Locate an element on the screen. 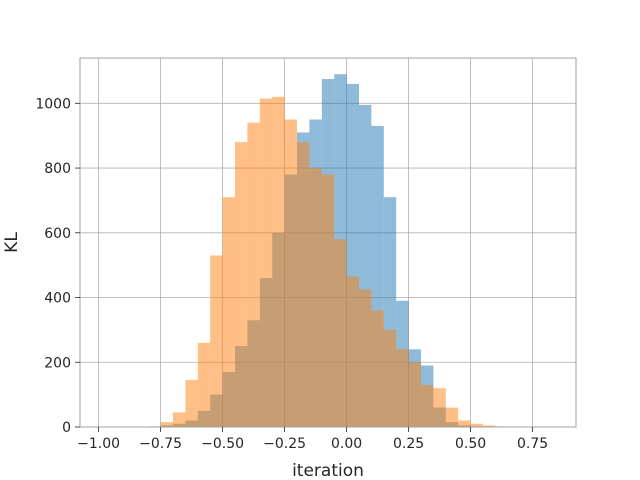 The width and height of the screenshot is (640, 480). x-tick-label: 0.75 is located at coordinates (532, 444).